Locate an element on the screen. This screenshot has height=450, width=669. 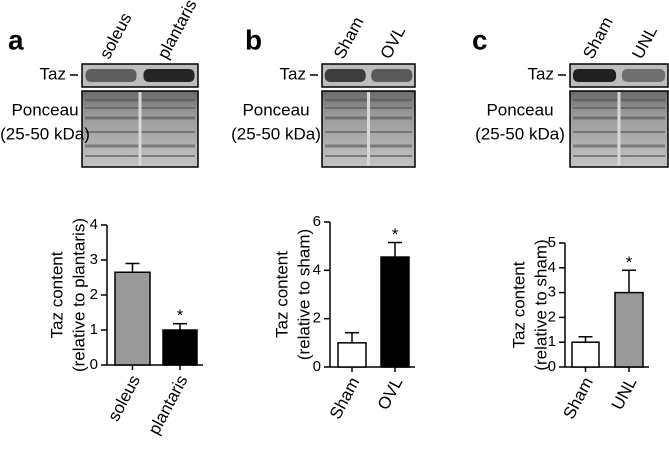
lane-label: UNL is located at coordinates (644, 42).